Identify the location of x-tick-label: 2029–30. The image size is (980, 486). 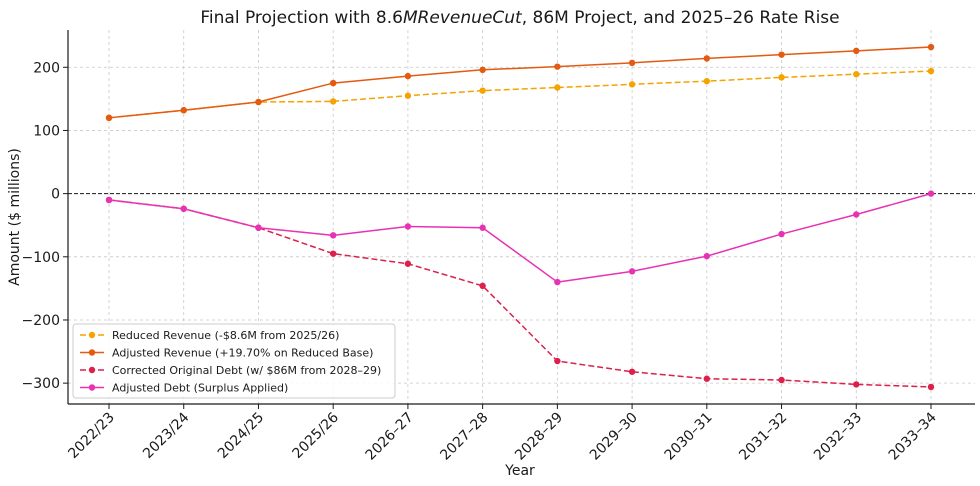
(614, 437).